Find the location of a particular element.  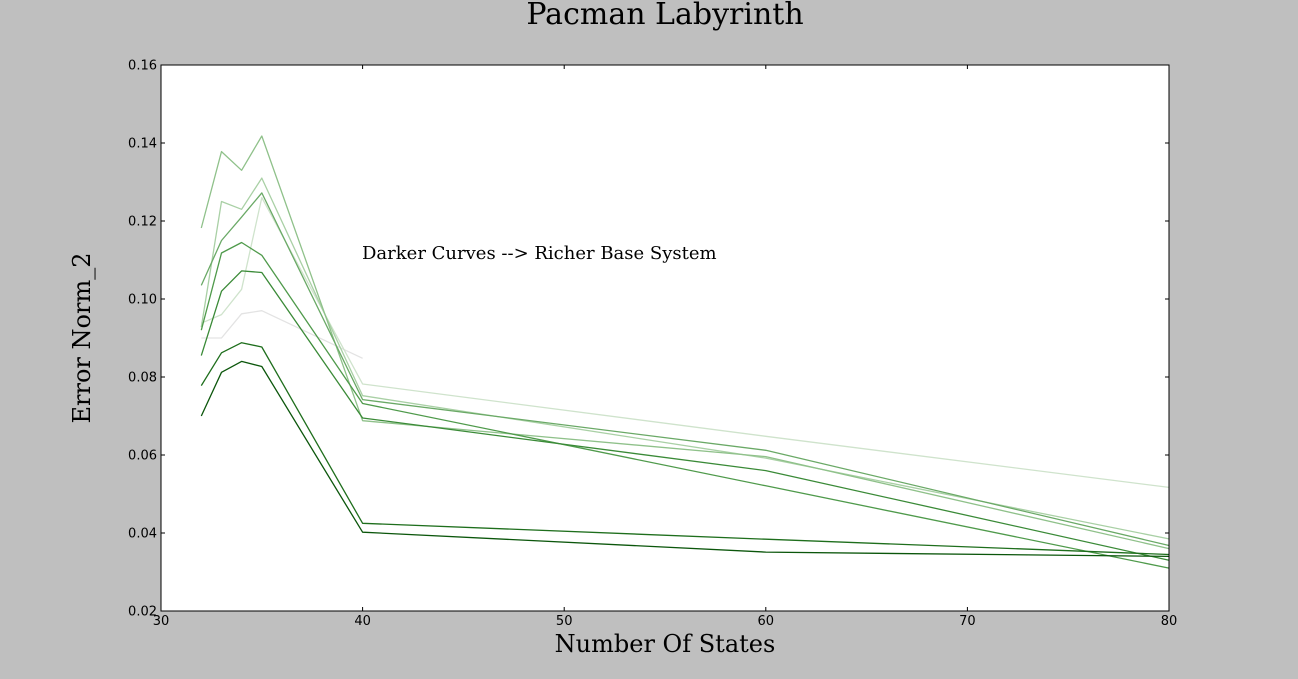

y-tick-label: 0.14 is located at coordinates (142, 144).